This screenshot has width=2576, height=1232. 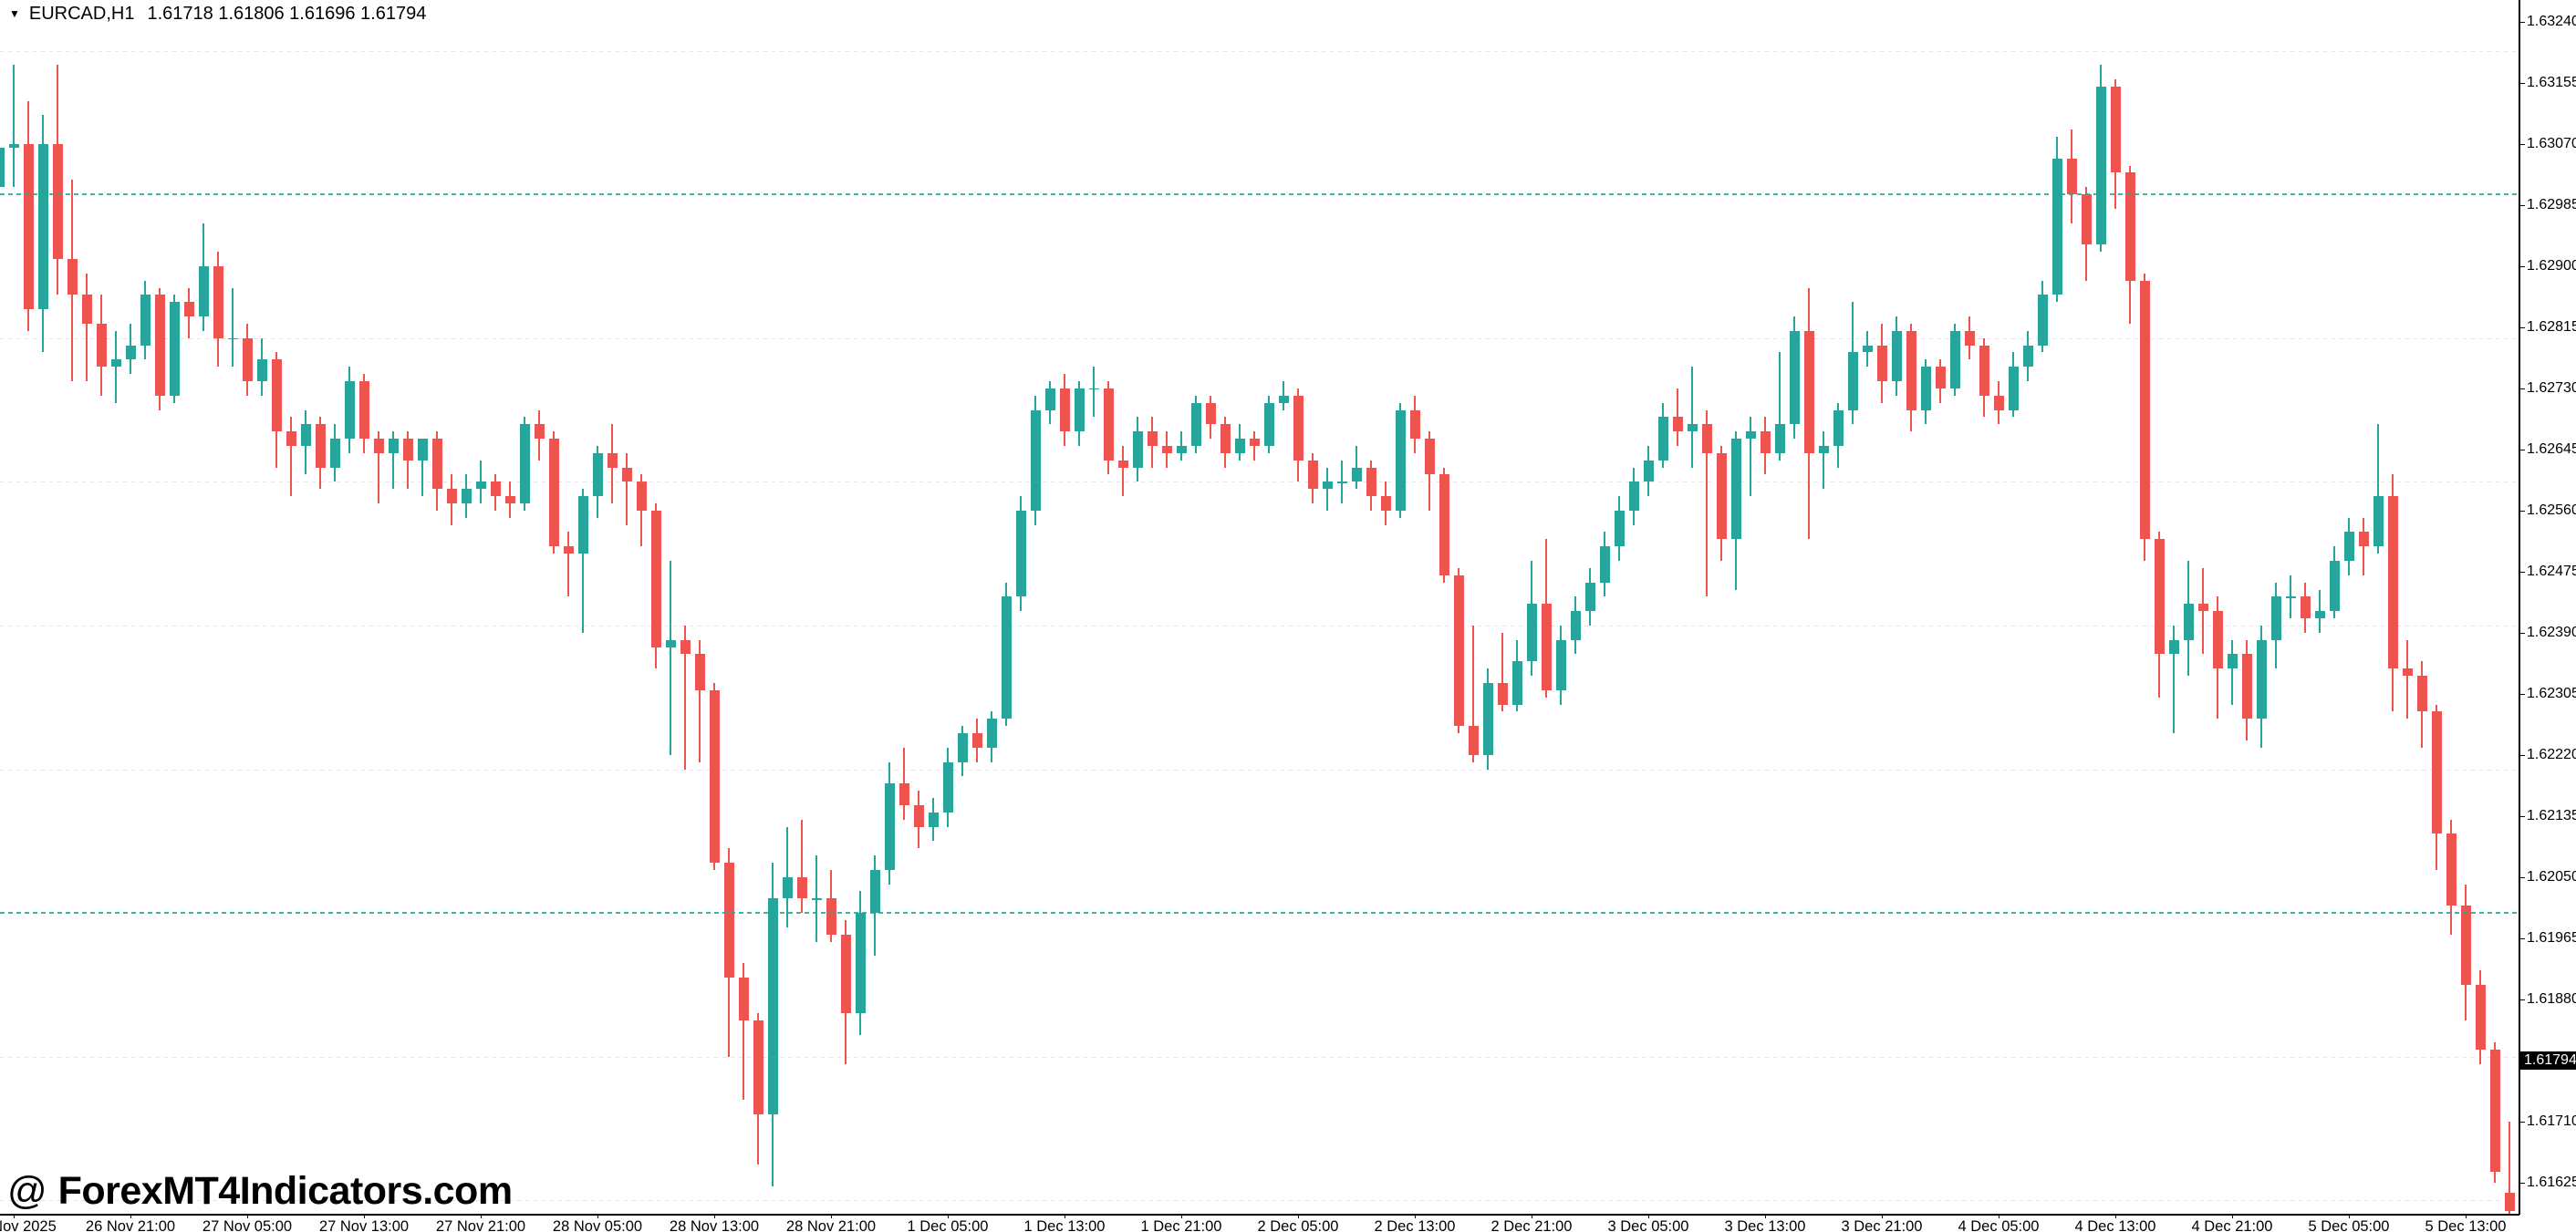 I want to click on price-axis-label: 1.61625, so click(x=2551, y=1182).